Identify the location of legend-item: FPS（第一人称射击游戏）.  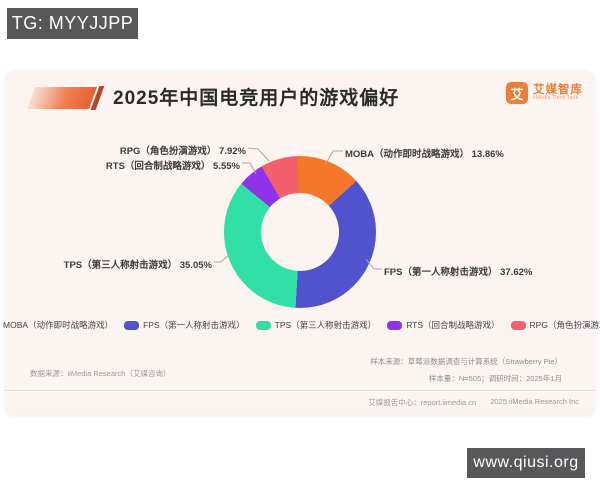
(184, 325).